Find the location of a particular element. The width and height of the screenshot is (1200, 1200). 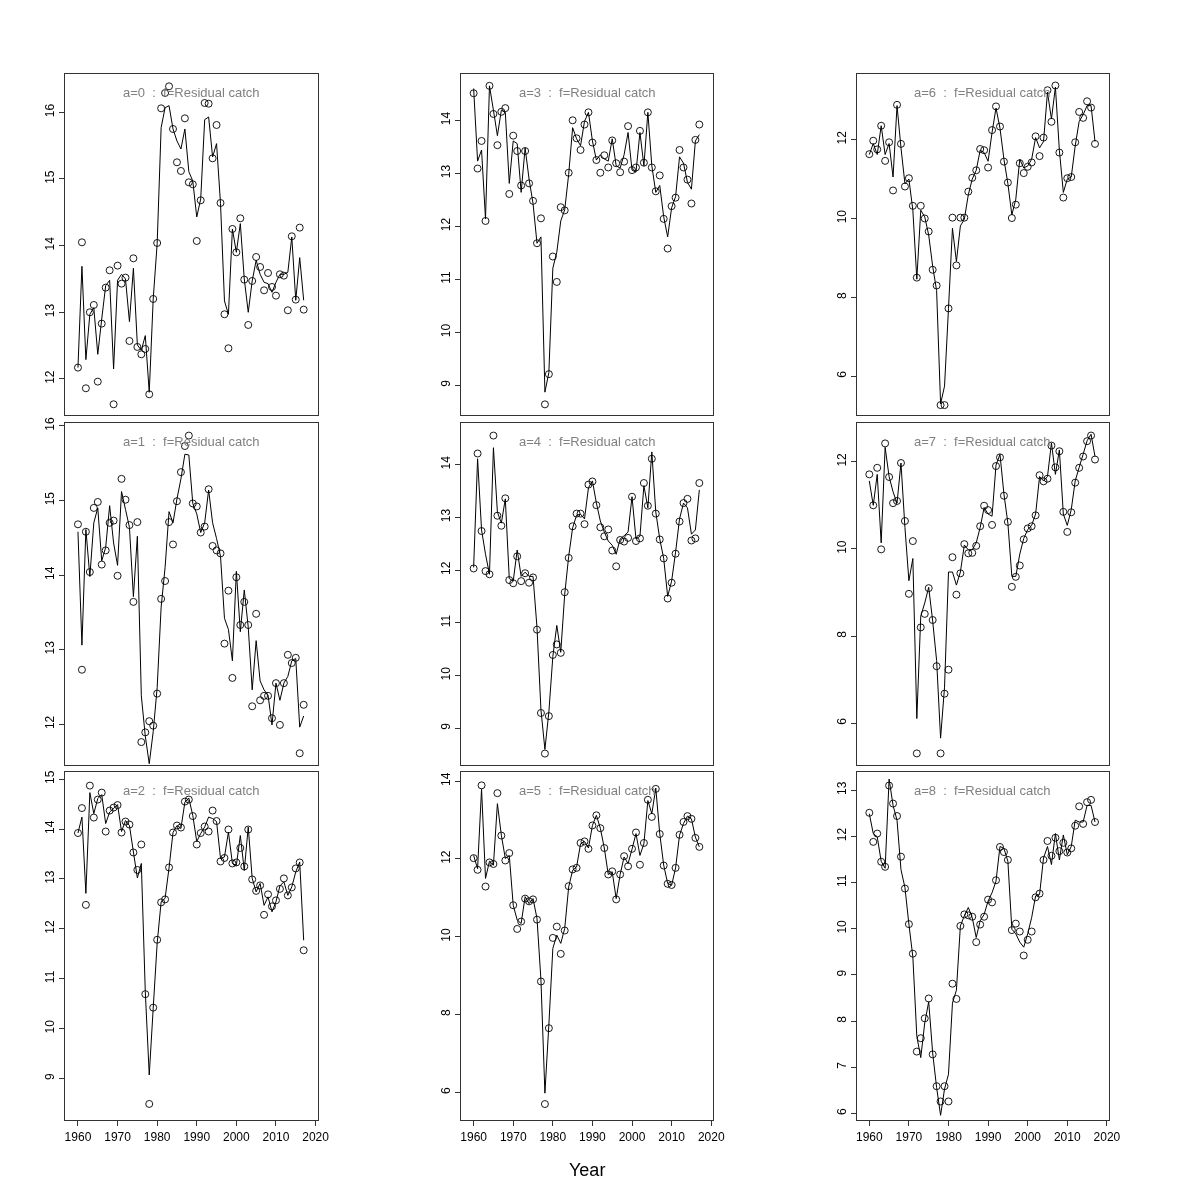

x-tick-label: 2000 is located at coordinates (237, 1136).